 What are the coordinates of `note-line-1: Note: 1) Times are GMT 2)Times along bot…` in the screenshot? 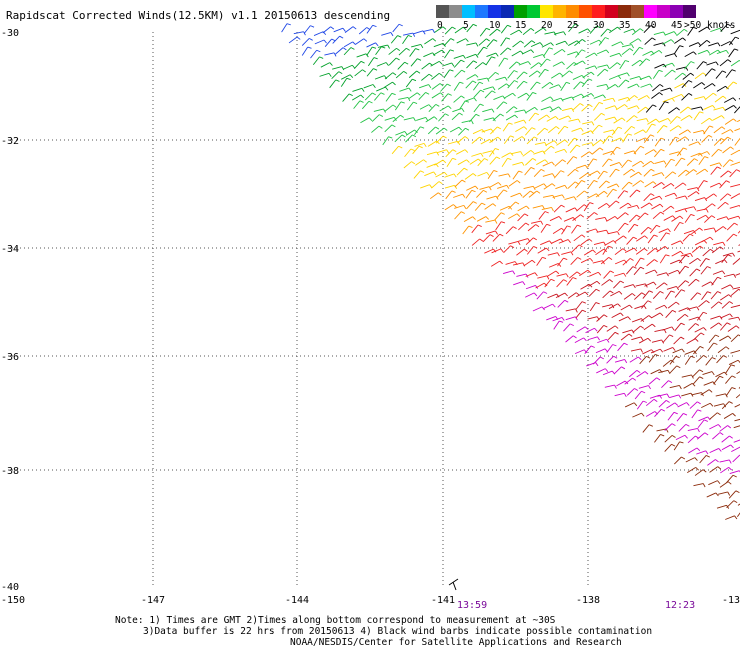 It's located at (335, 620).